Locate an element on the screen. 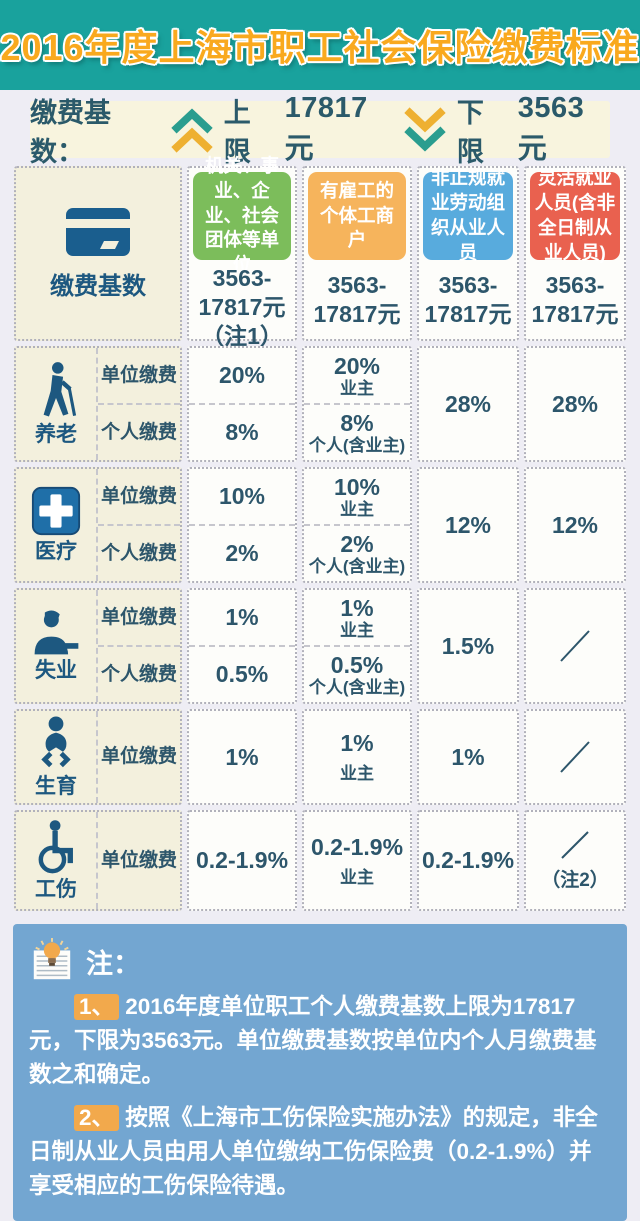 The image size is (640, 1221). medical-sublabels: 单位缴费 个人缴费 is located at coordinates (139, 525).